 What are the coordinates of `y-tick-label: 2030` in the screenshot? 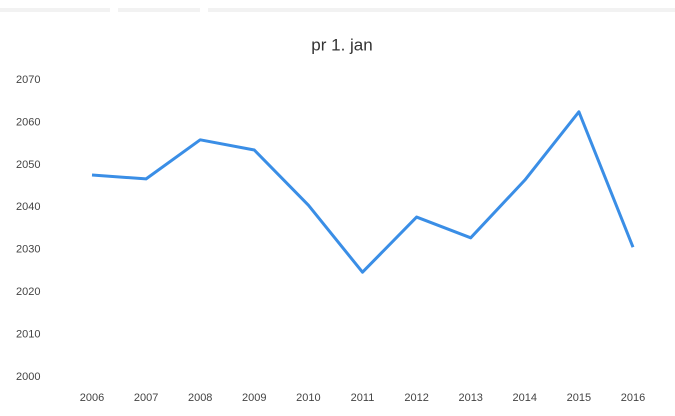 It's located at (28, 250).